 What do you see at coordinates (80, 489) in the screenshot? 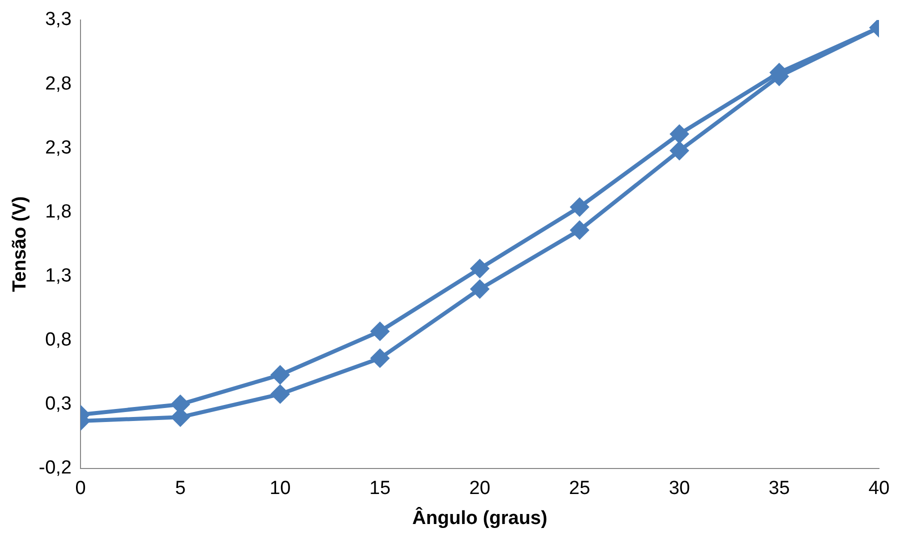
I see `x-tick-label: 0` at bounding box center [80, 489].